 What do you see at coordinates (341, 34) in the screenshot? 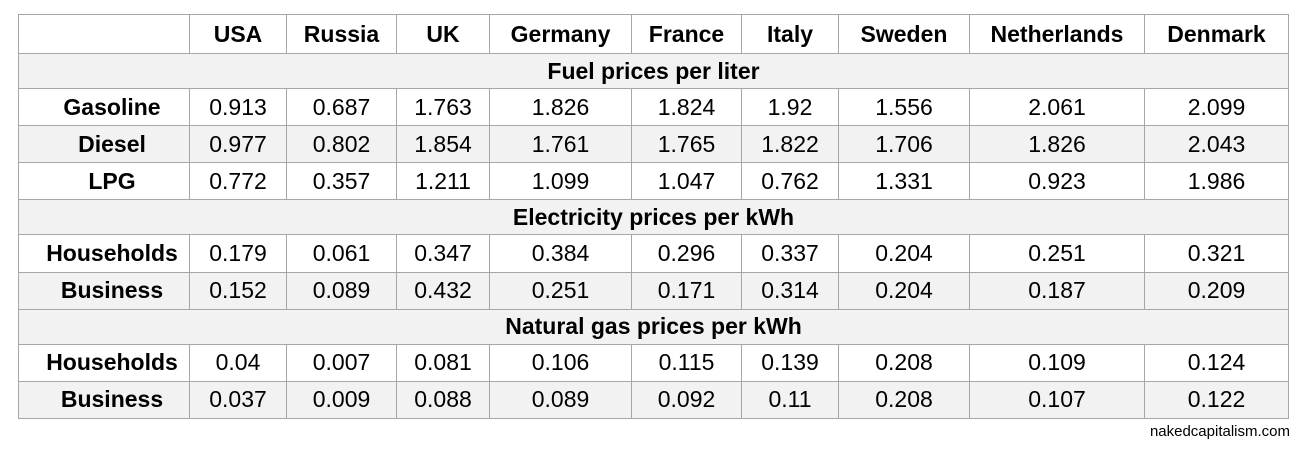
I see `country-header: Russia` at bounding box center [341, 34].